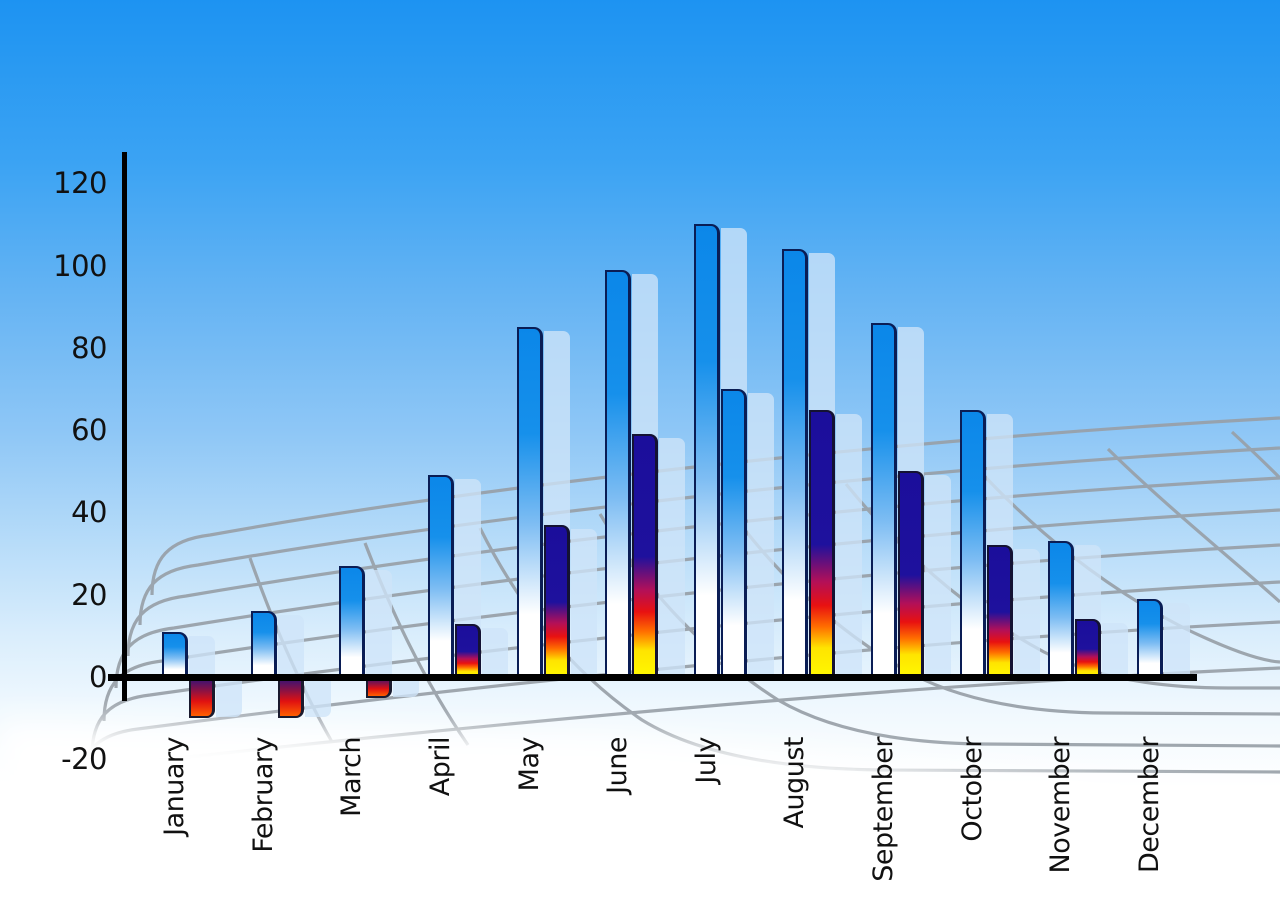  I want to click on y-tick-label: 100, so click(80, 265).